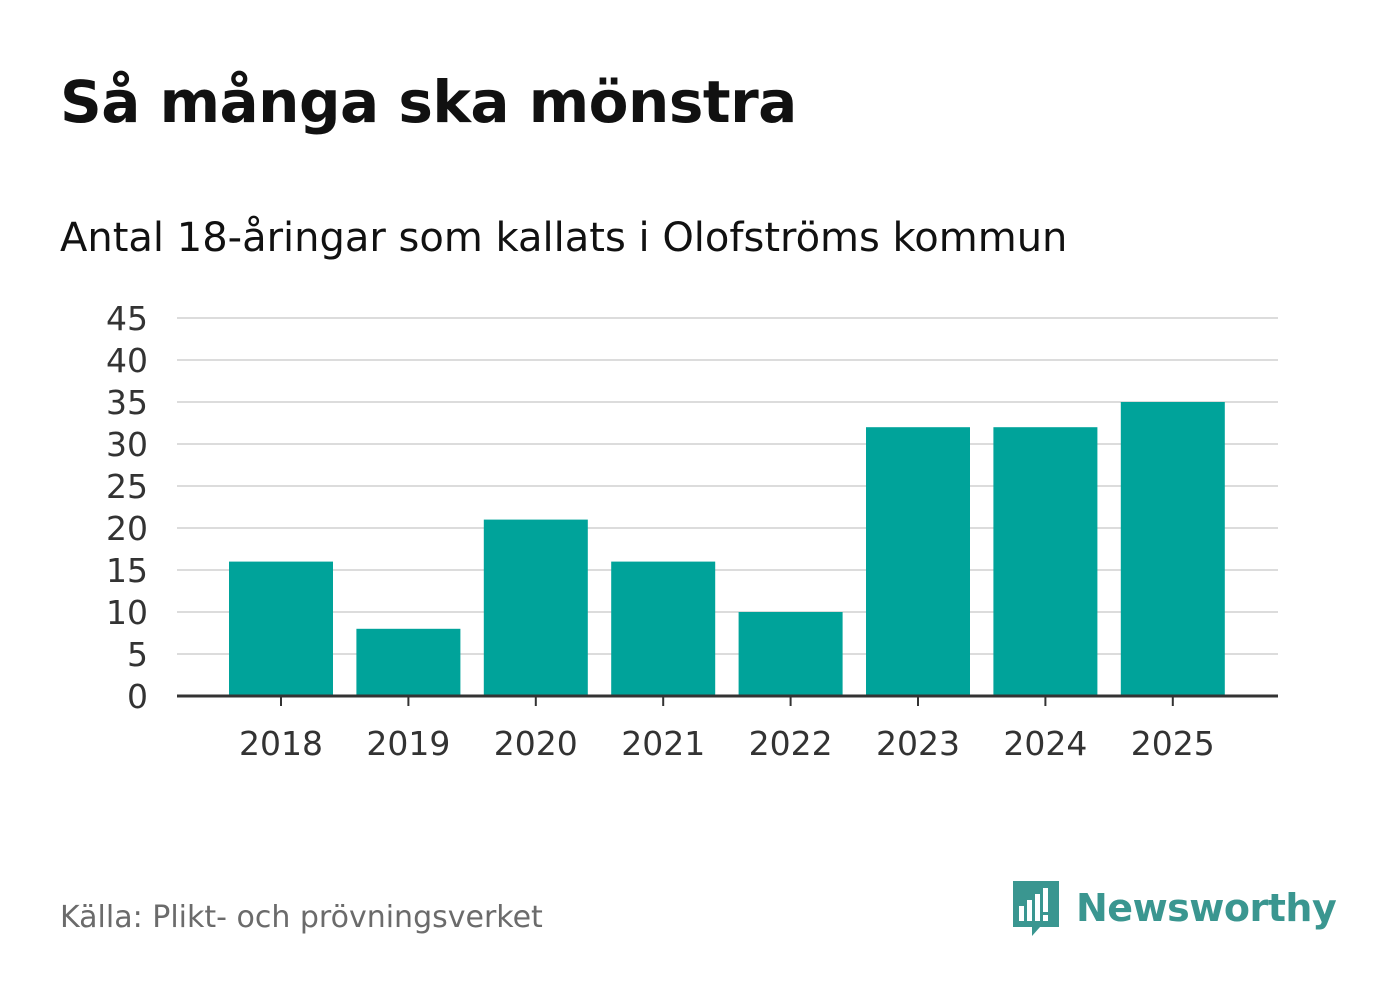 The width and height of the screenshot is (1382, 999). Describe the element at coordinates (127, 570) in the screenshot. I see `y-tick-label: 15` at that location.